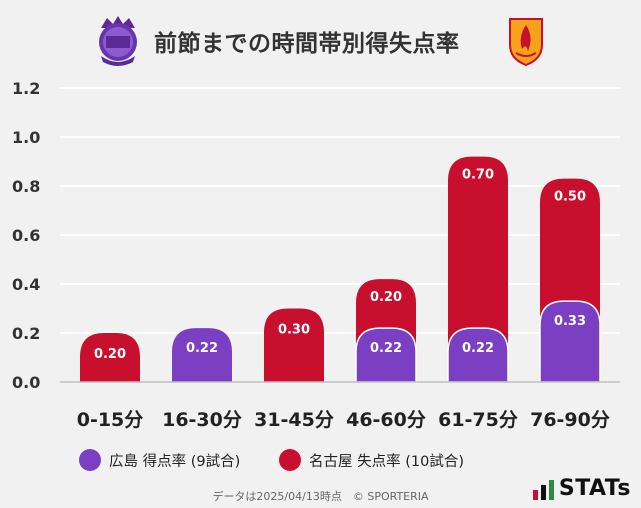  Describe the element at coordinates (386, 461) in the screenshot. I see `legend-label-nagoya: 名古屋 失点率 (10試合)` at that location.